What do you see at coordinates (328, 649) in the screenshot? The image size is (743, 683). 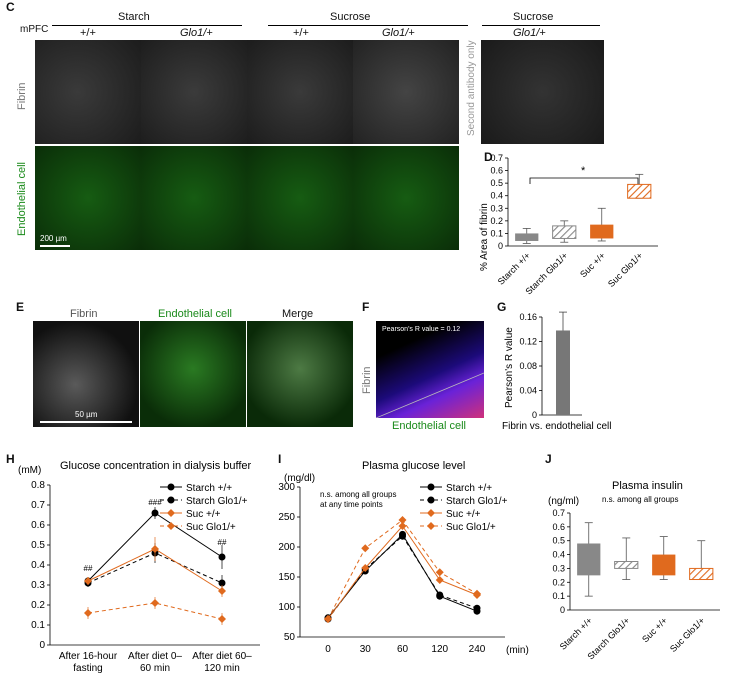 I see `x-tick-label: 0` at bounding box center [328, 649].